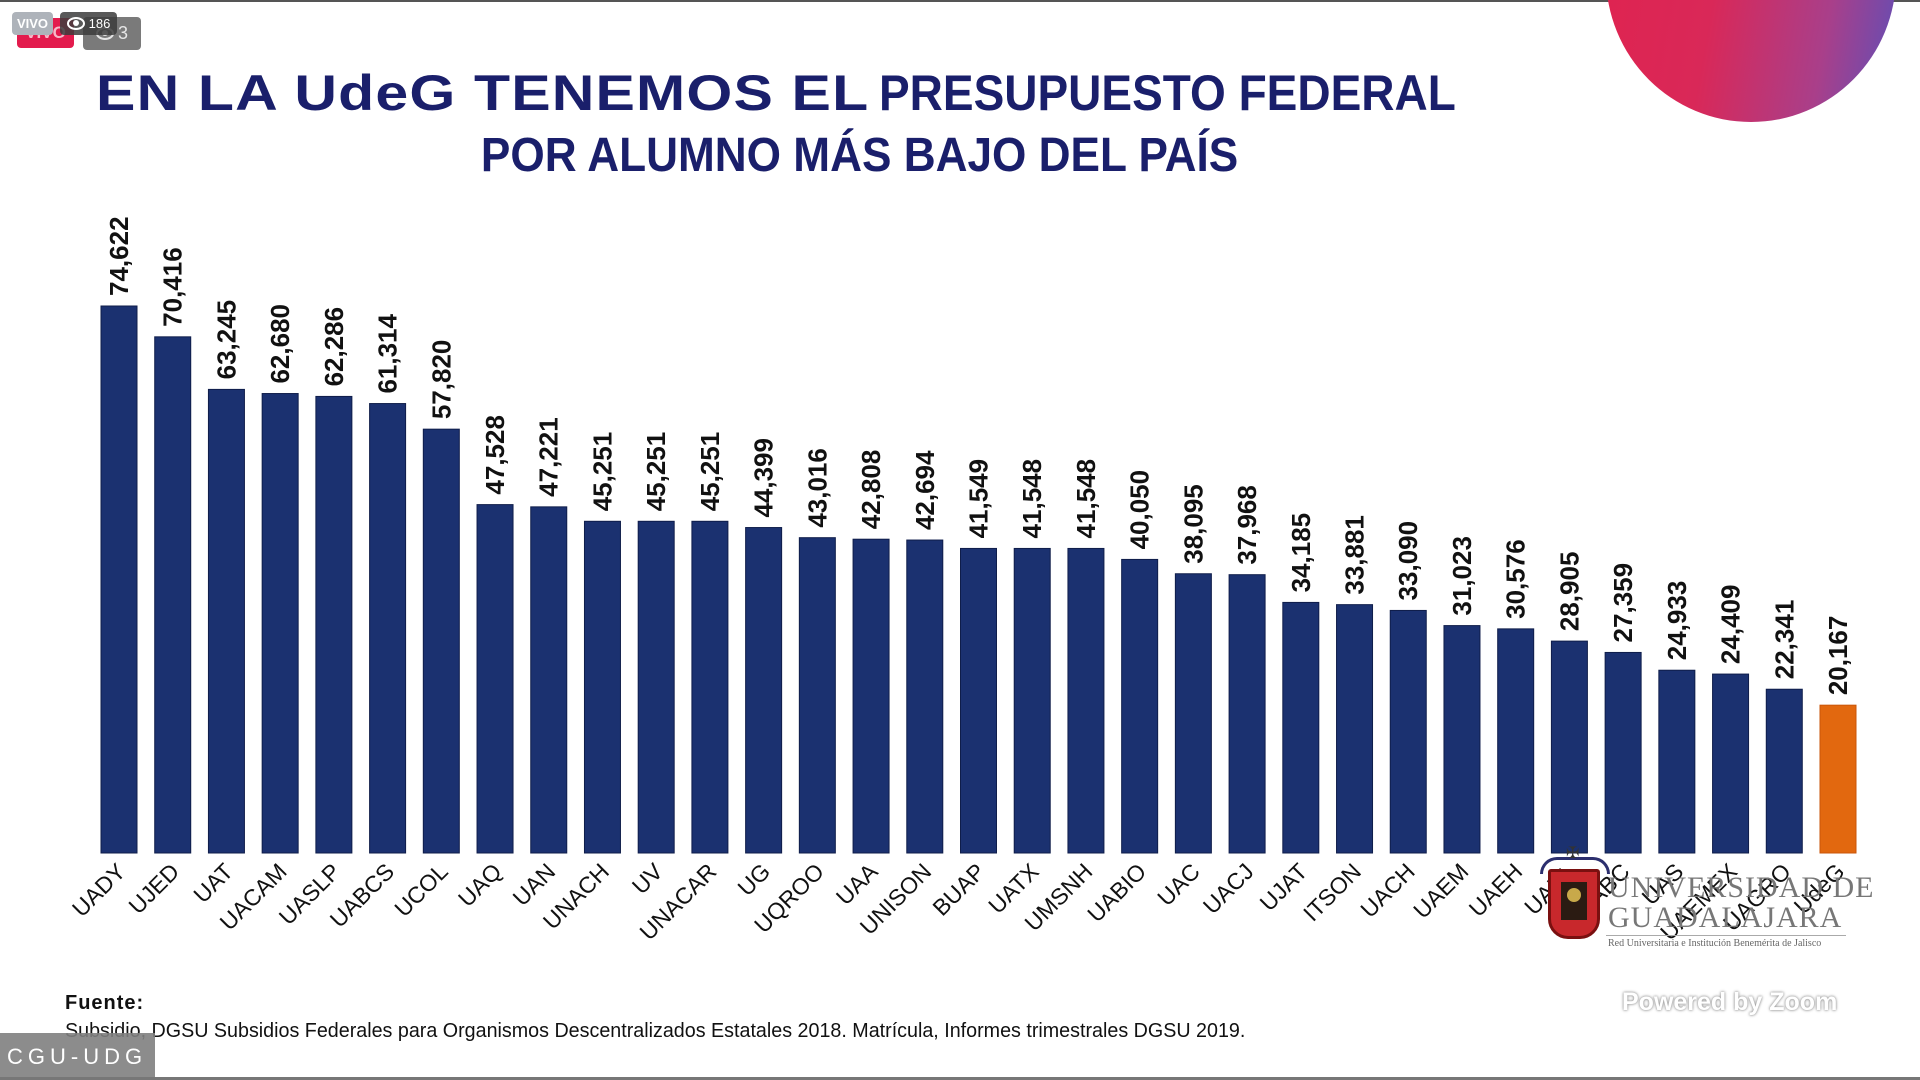  What do you see at coordinates (119, 579) in the screenshot?
I see `bar-UADY` at bounding box center [119, 579].